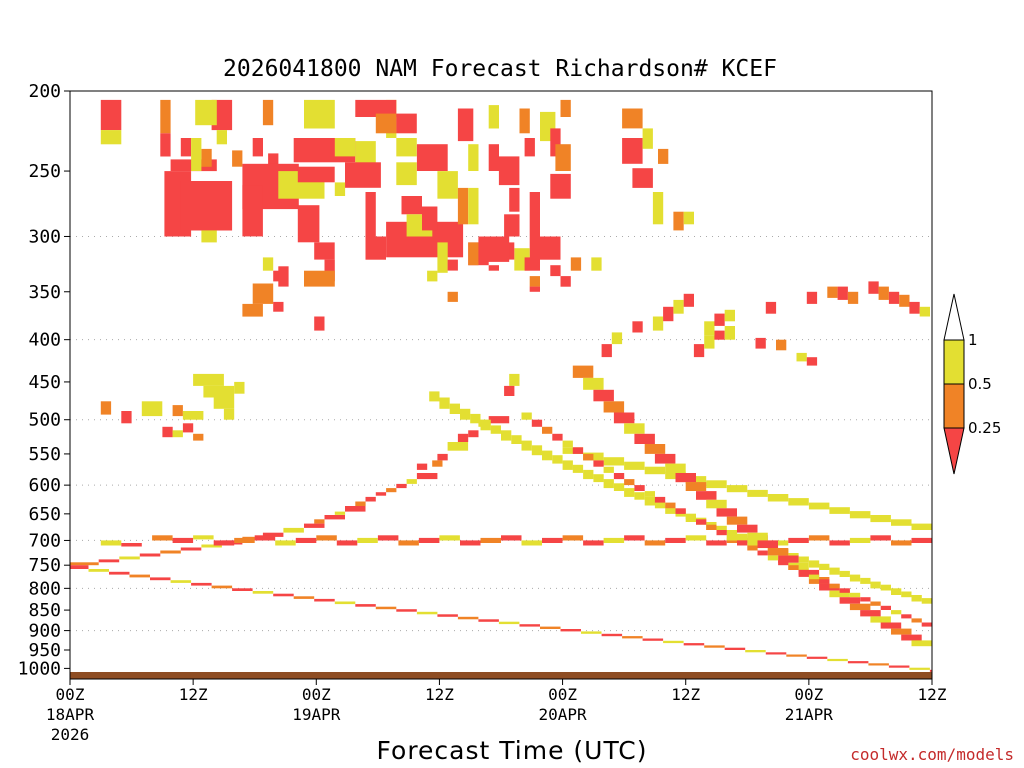 The width and height of the screenshot is (1024, 768). What do you see at coordinates (44, 610) in the screenshot?
I see `y-tick-label: 850` at bounding box center [44, 610].